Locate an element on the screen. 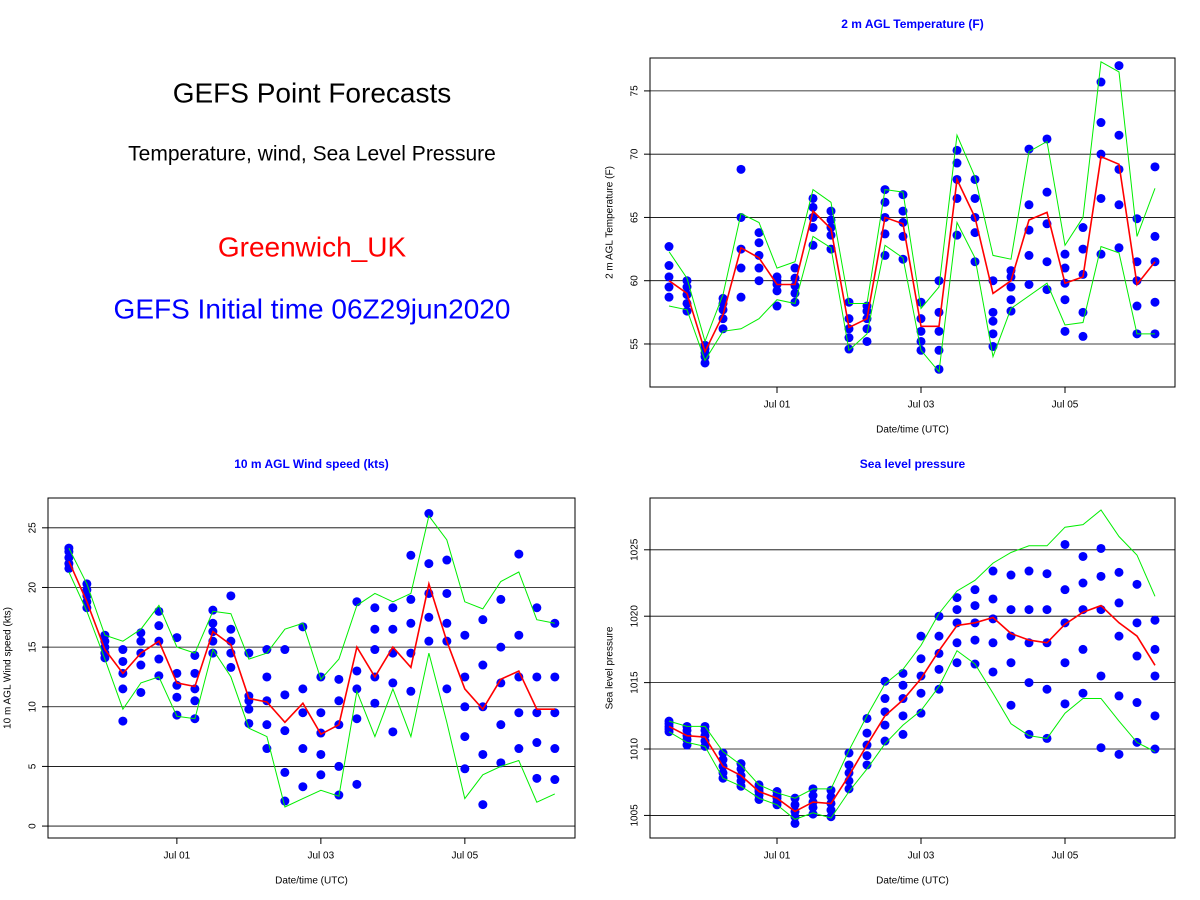 This screenshot has height=900, width=1200. page-subtitle: Temperature, wind, Sea Level Pressure is located at coordinates (312, 154).